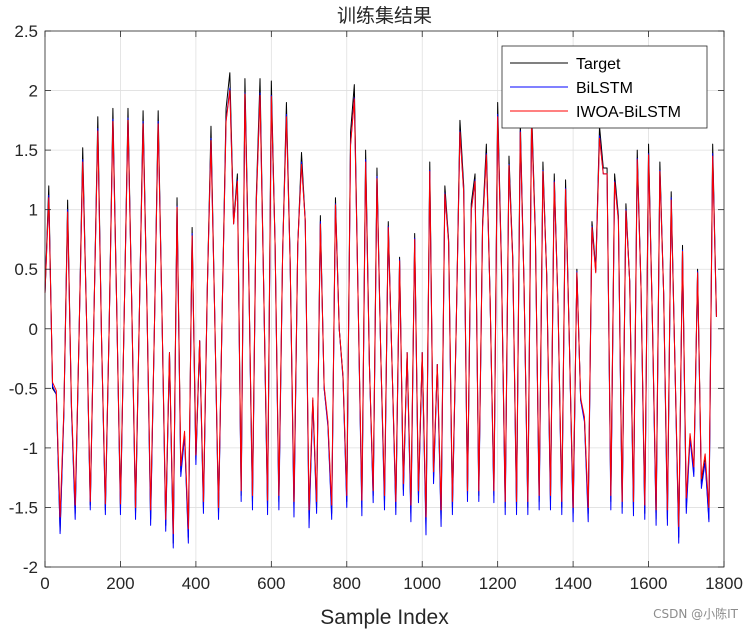 The width and height of the screenshot is (748, 632). What do you see at coordinates (422, 583) in the screenshot?
I see `x-tick-label: 1000` at bounding box center [422, 583].